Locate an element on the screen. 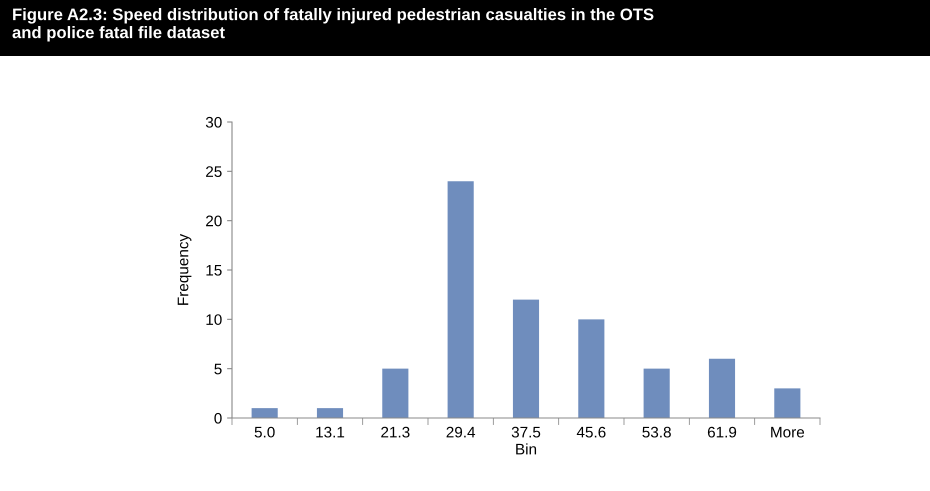  y-tick-label: 15 is located at coordinates (214, 270).